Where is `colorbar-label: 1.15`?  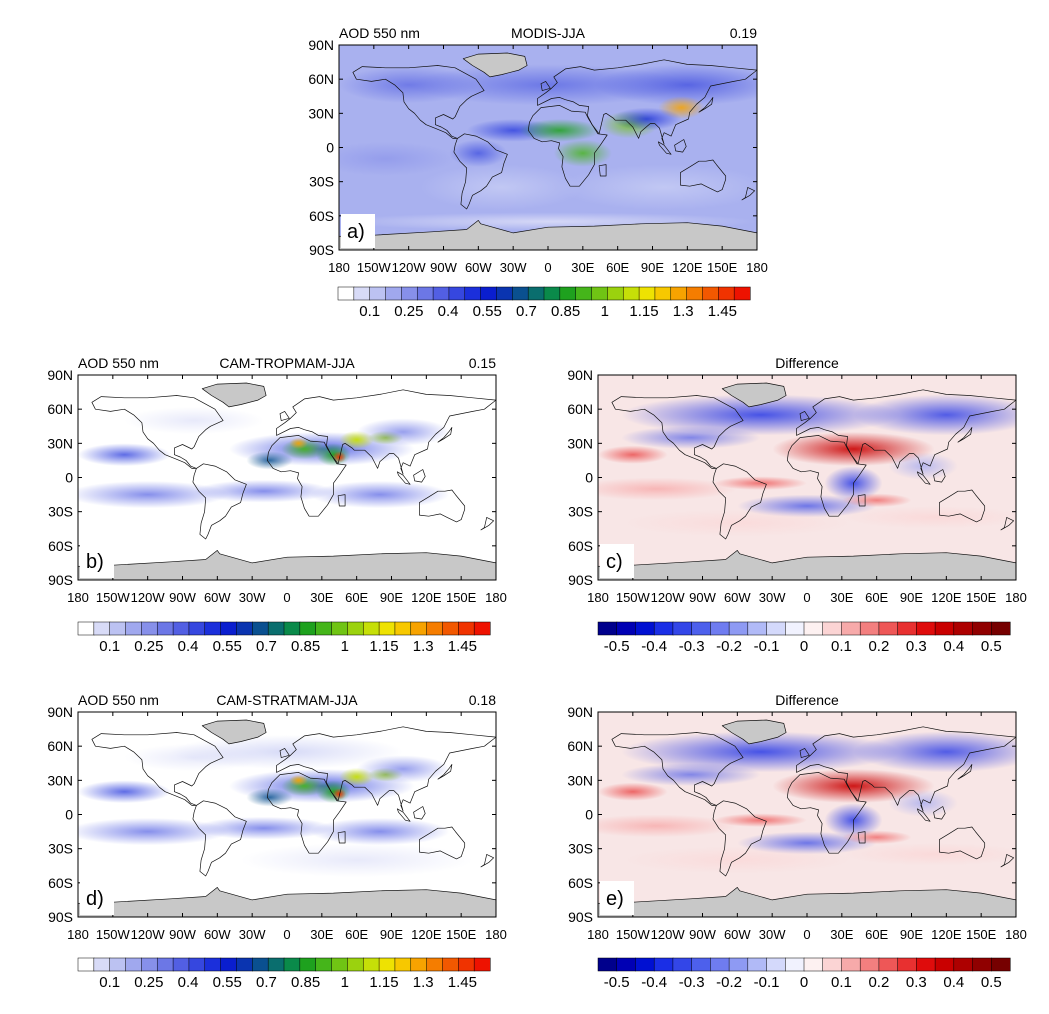 colorbar-label: 1.15 is located at coordinates (383, 982).